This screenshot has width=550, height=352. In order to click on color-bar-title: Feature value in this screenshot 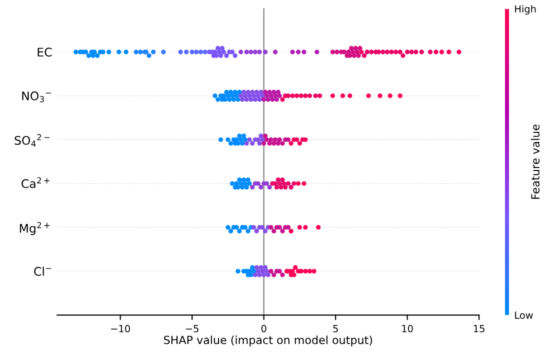, I will do `click(535, 161)`.